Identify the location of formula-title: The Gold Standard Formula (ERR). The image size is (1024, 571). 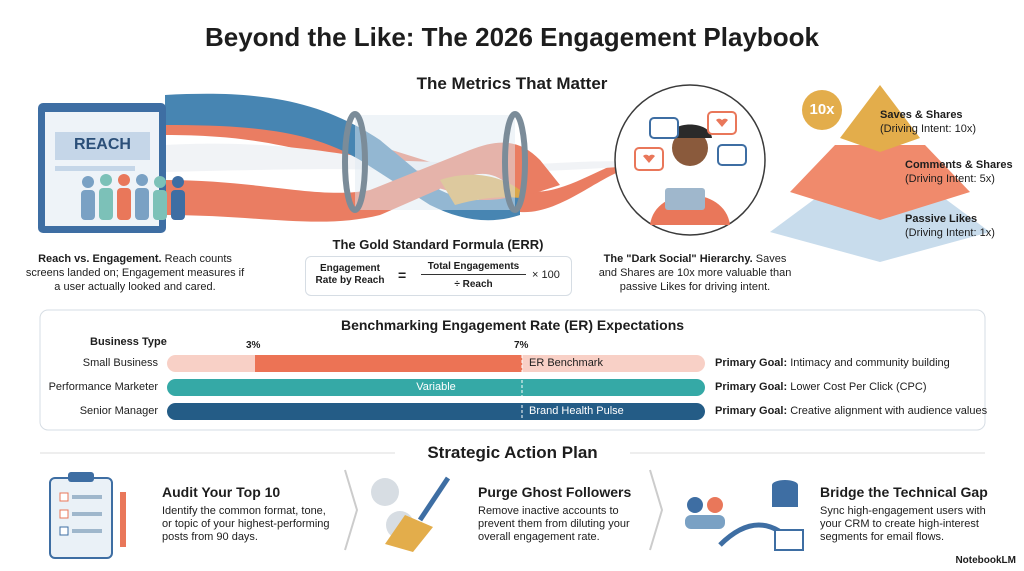
(438, 244).